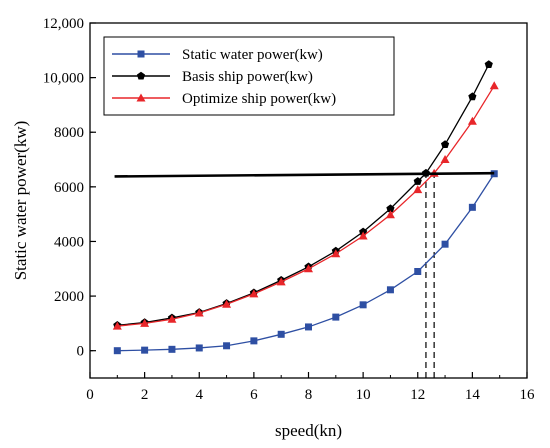  I want to click on legend-item-3: Optimize ship power(kw), so click(224, 99).